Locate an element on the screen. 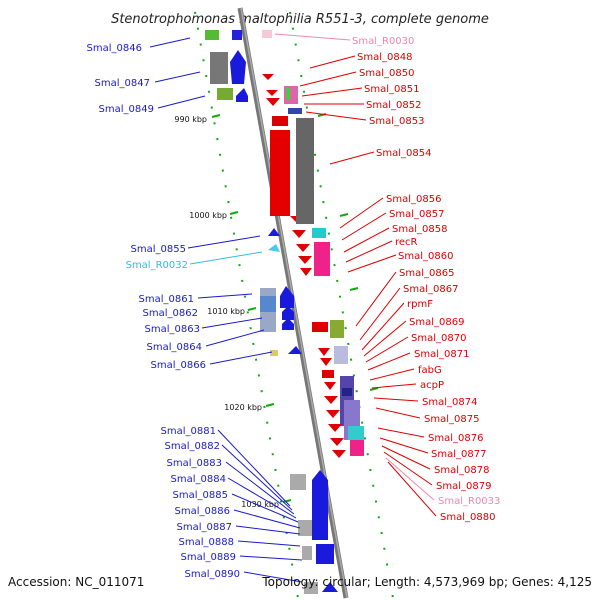  gene-label: Smal_0880 is located at coordinates (467, 517).